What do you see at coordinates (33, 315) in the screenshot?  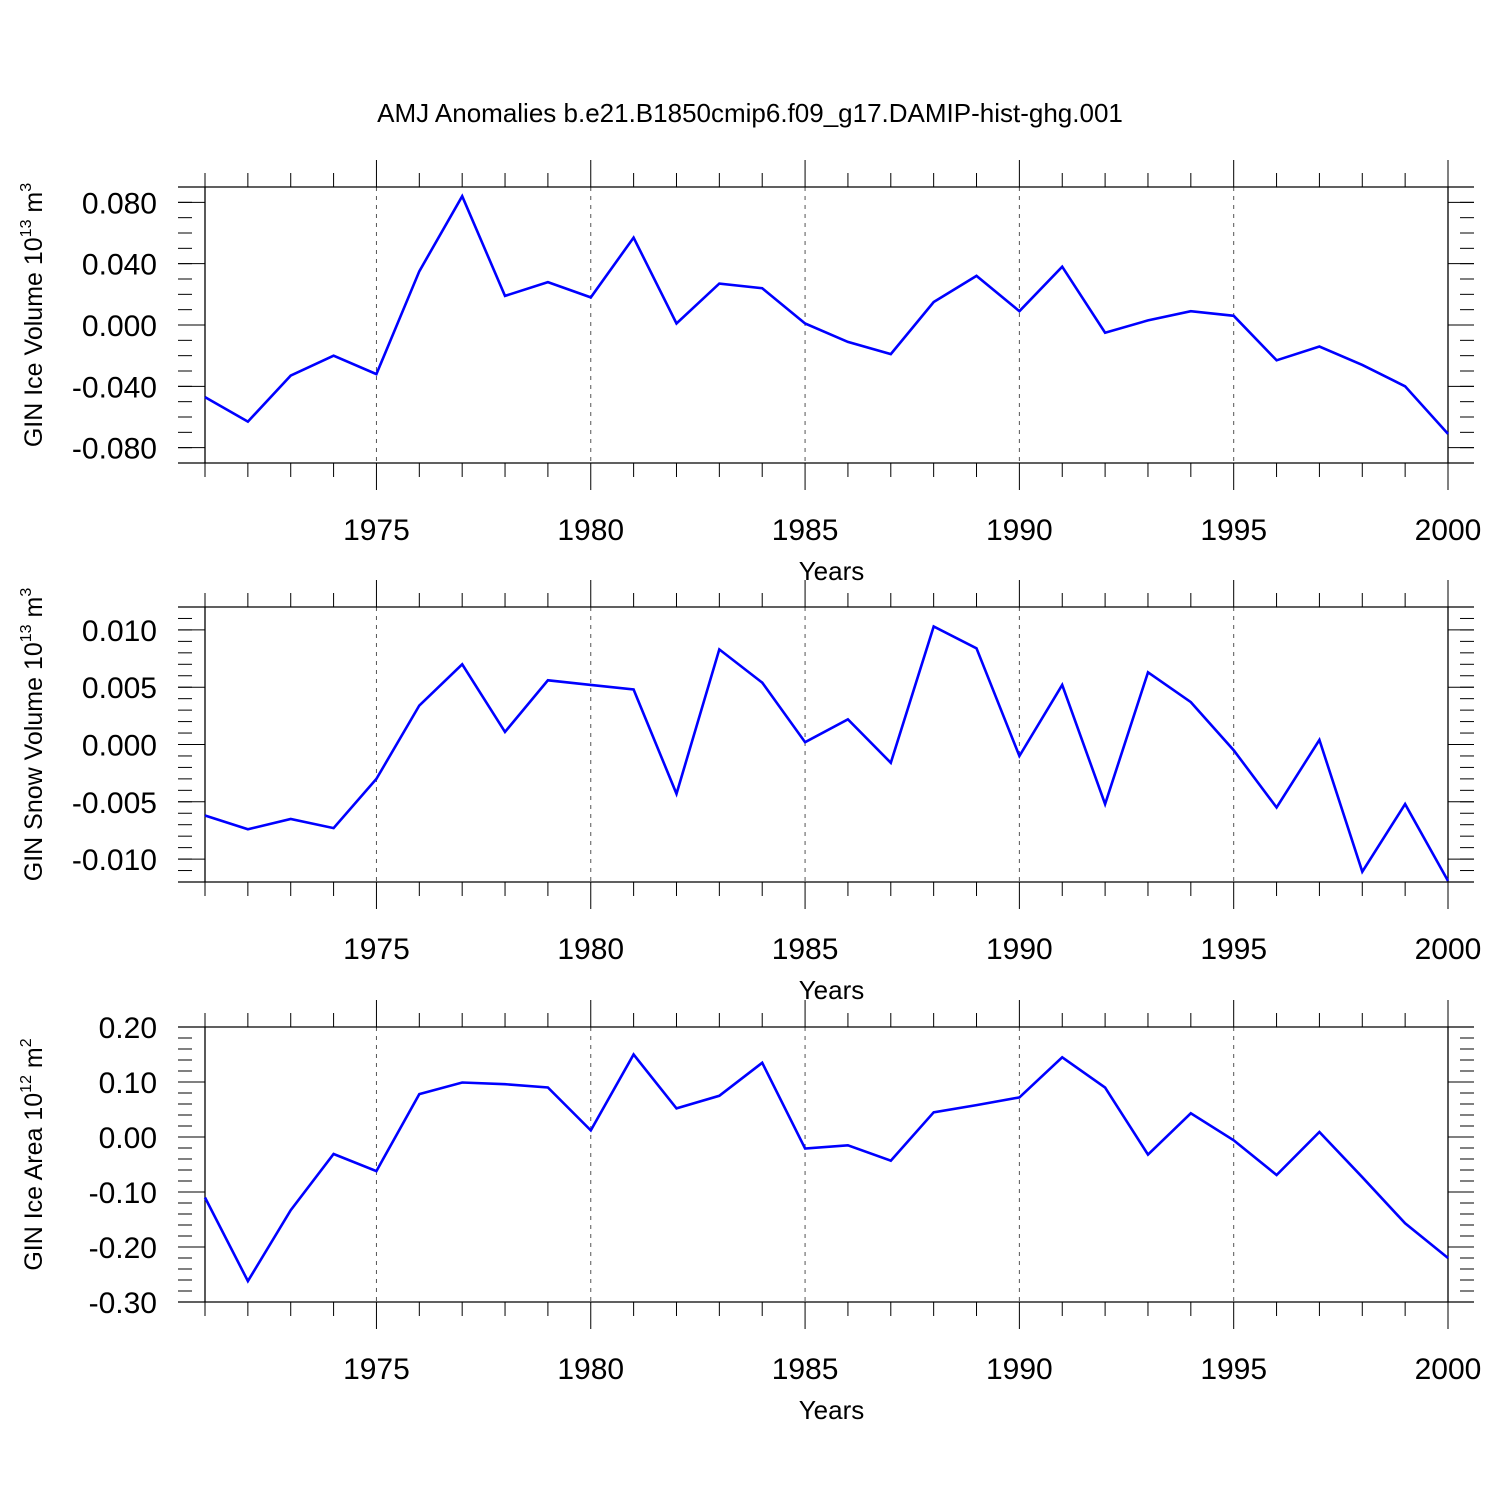 I see `y-axis-label: GIN Ice Volume 1013 m3` at bounding box center [33, 315].